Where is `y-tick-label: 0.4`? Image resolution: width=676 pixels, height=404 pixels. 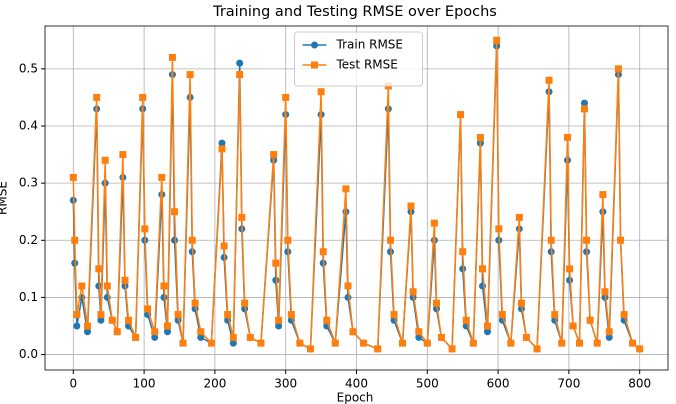 y-tick-label: 0.4 is located at coordinates (28, 126).